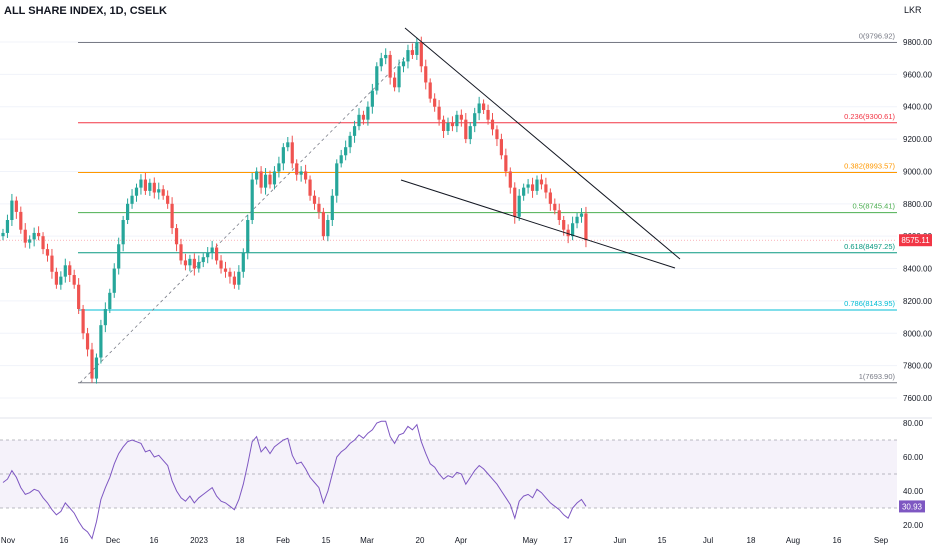  Describe the element at coordinates (283, 540) in the screenshot. I see `x-tick-label: Feb` at that location.